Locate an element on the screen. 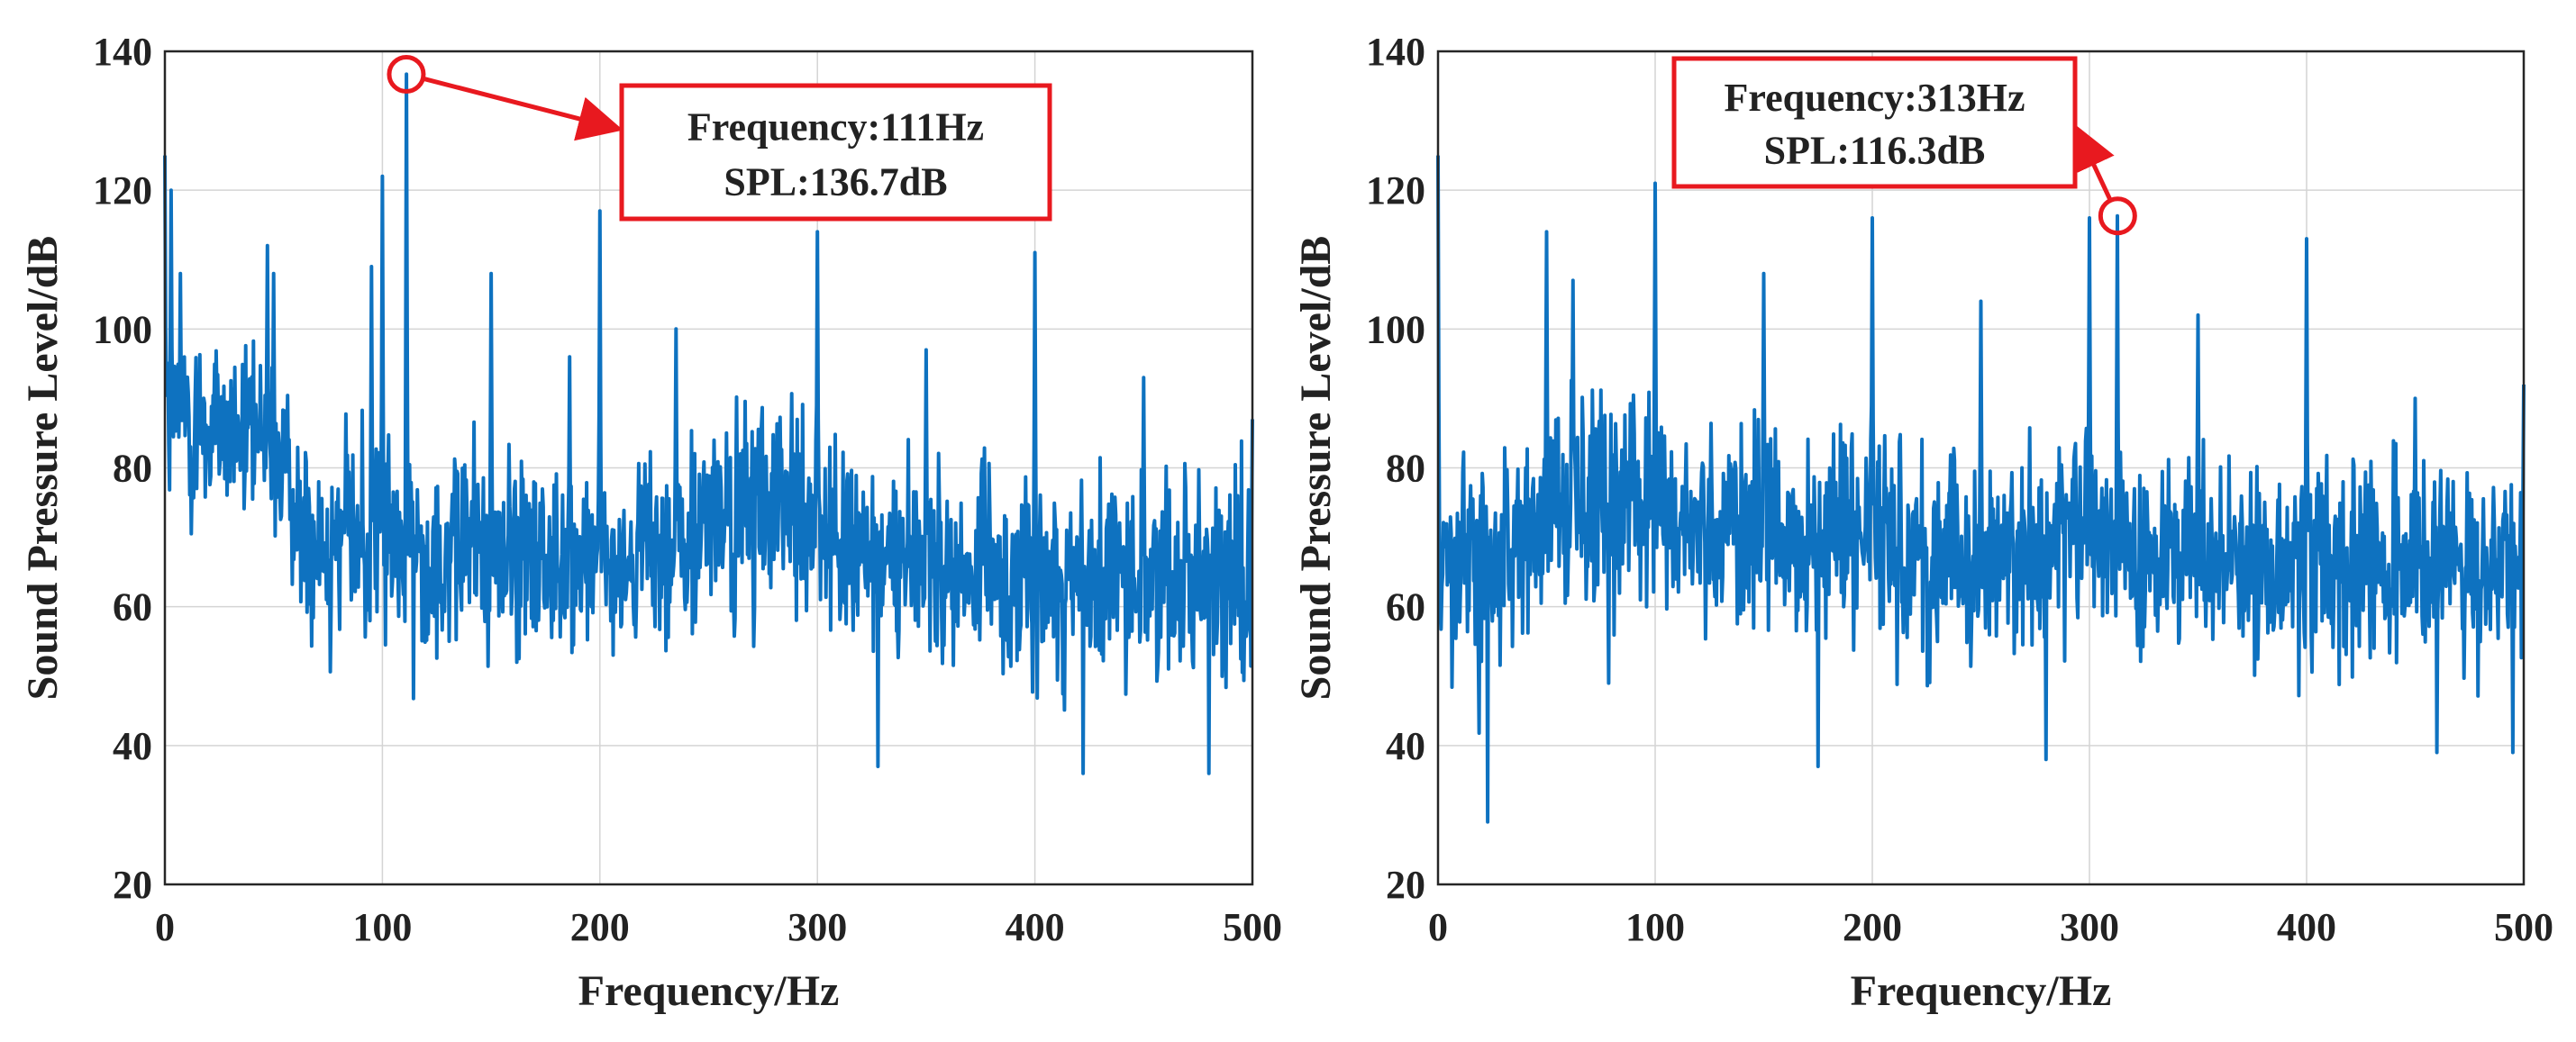 This screenshot has height=1042, width=2576. x-axis-label-right: Frequency/Hz is located at coordinates (1981, 991).